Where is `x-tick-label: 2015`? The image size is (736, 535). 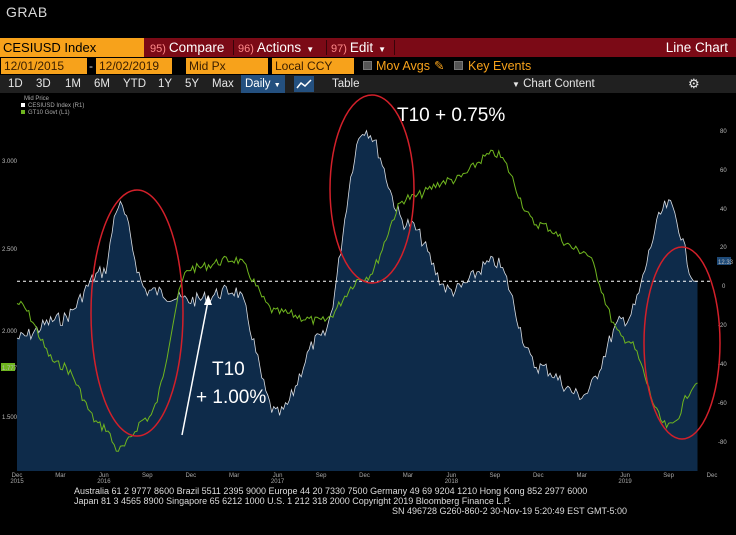 x-tick-label: 2015 is located at coordinates (17, 482).